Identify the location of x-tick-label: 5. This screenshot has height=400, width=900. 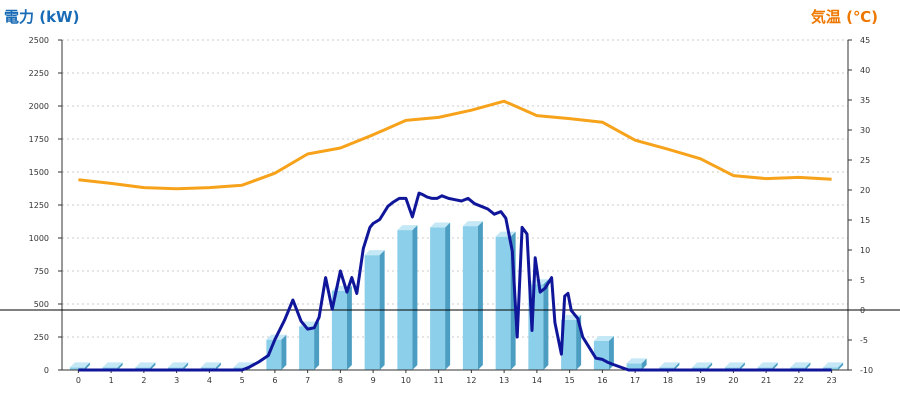
(242, 380).